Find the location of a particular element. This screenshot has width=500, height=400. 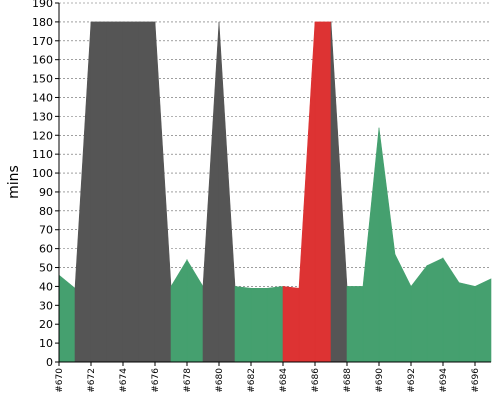

y-tick-label: 150 is located at coordinates (42, 79).